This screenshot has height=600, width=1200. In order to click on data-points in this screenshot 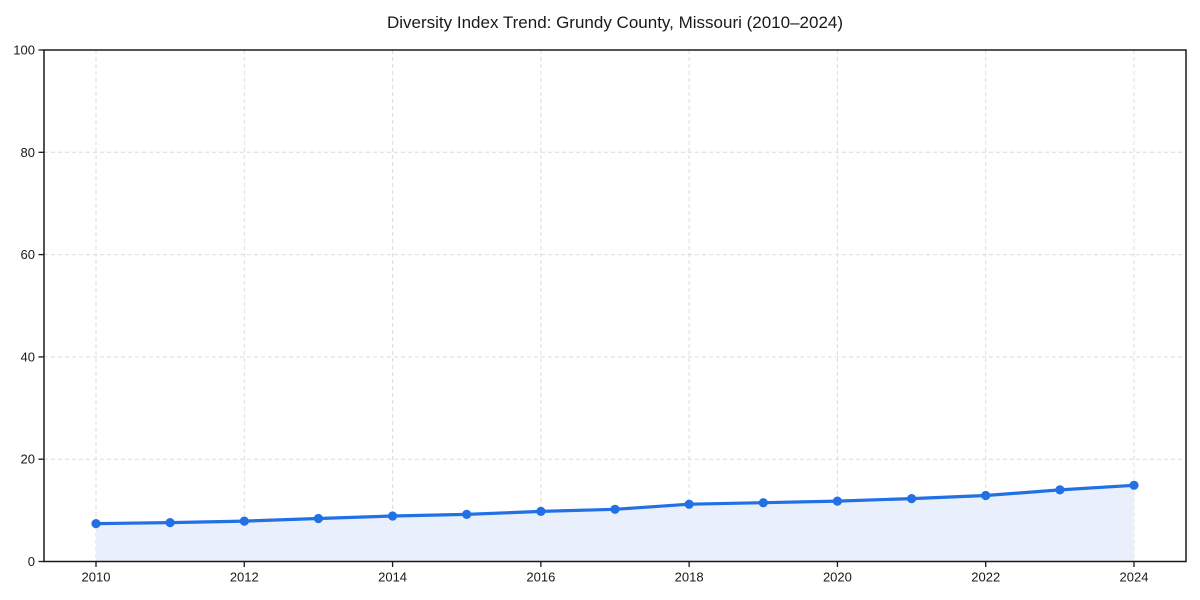, I will do `click(615, 504)`.